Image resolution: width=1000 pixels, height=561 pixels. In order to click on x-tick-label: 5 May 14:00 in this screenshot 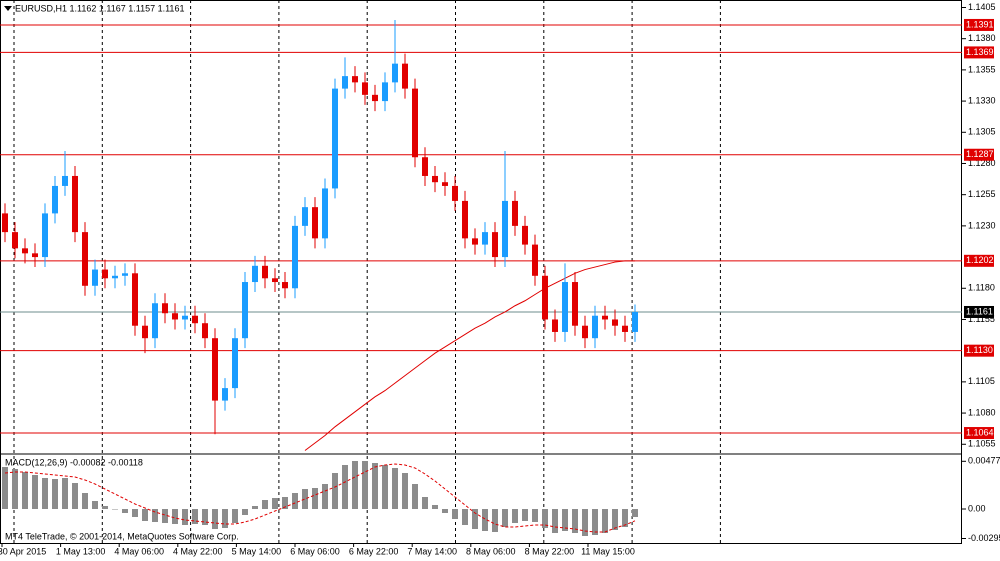, I will do `click(257, 551)`.